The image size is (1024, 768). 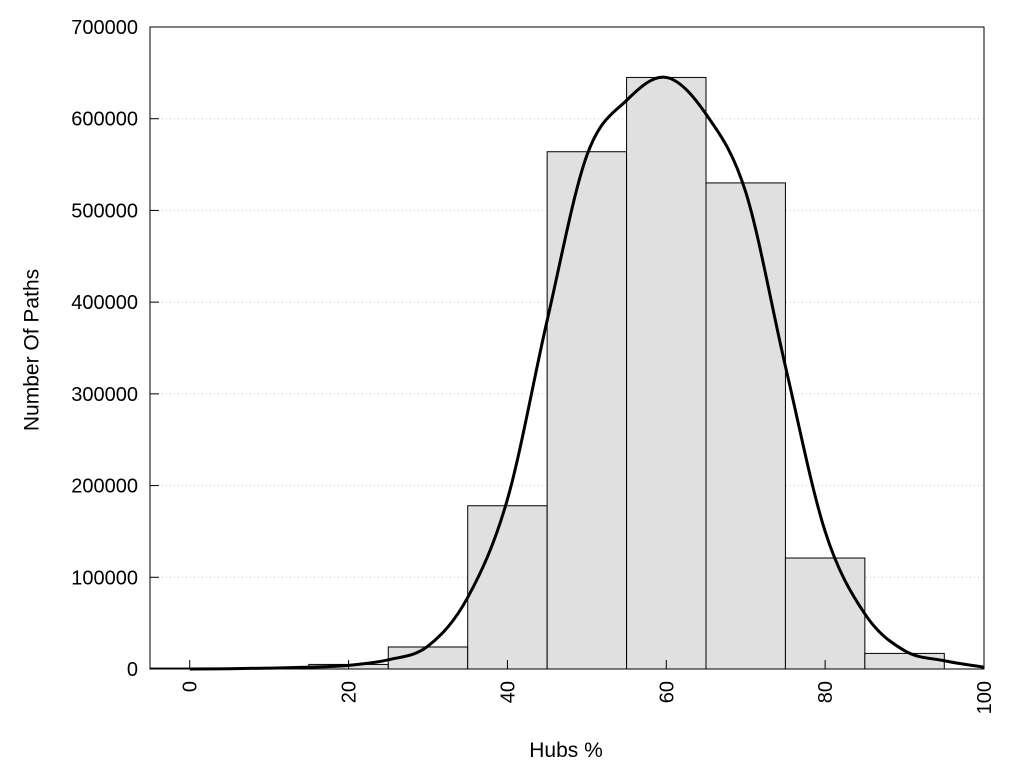 What do you see at coordinates (826, 692) in the screenshot?
I see `x-tick-label: 80` at bounding box center [826, 692].